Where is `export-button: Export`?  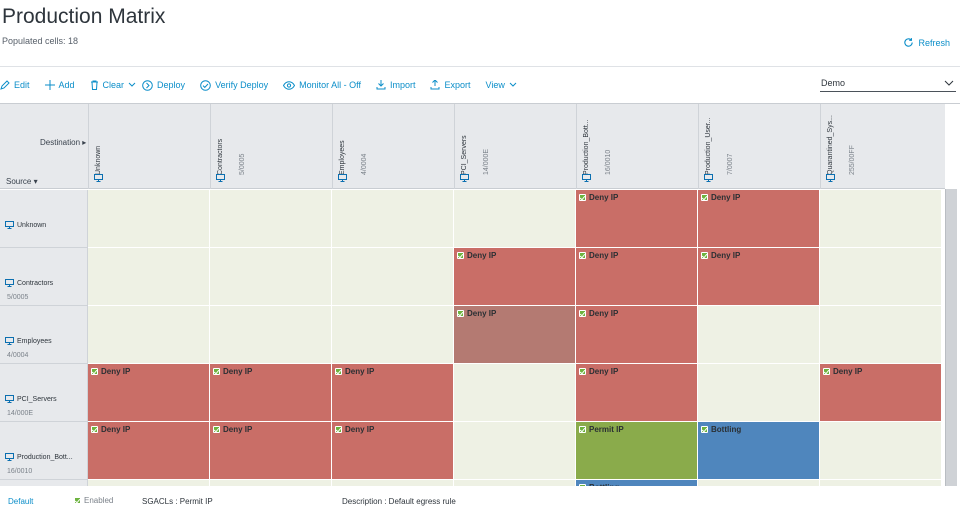
export-button: Export is located at coordinates (450, 85).